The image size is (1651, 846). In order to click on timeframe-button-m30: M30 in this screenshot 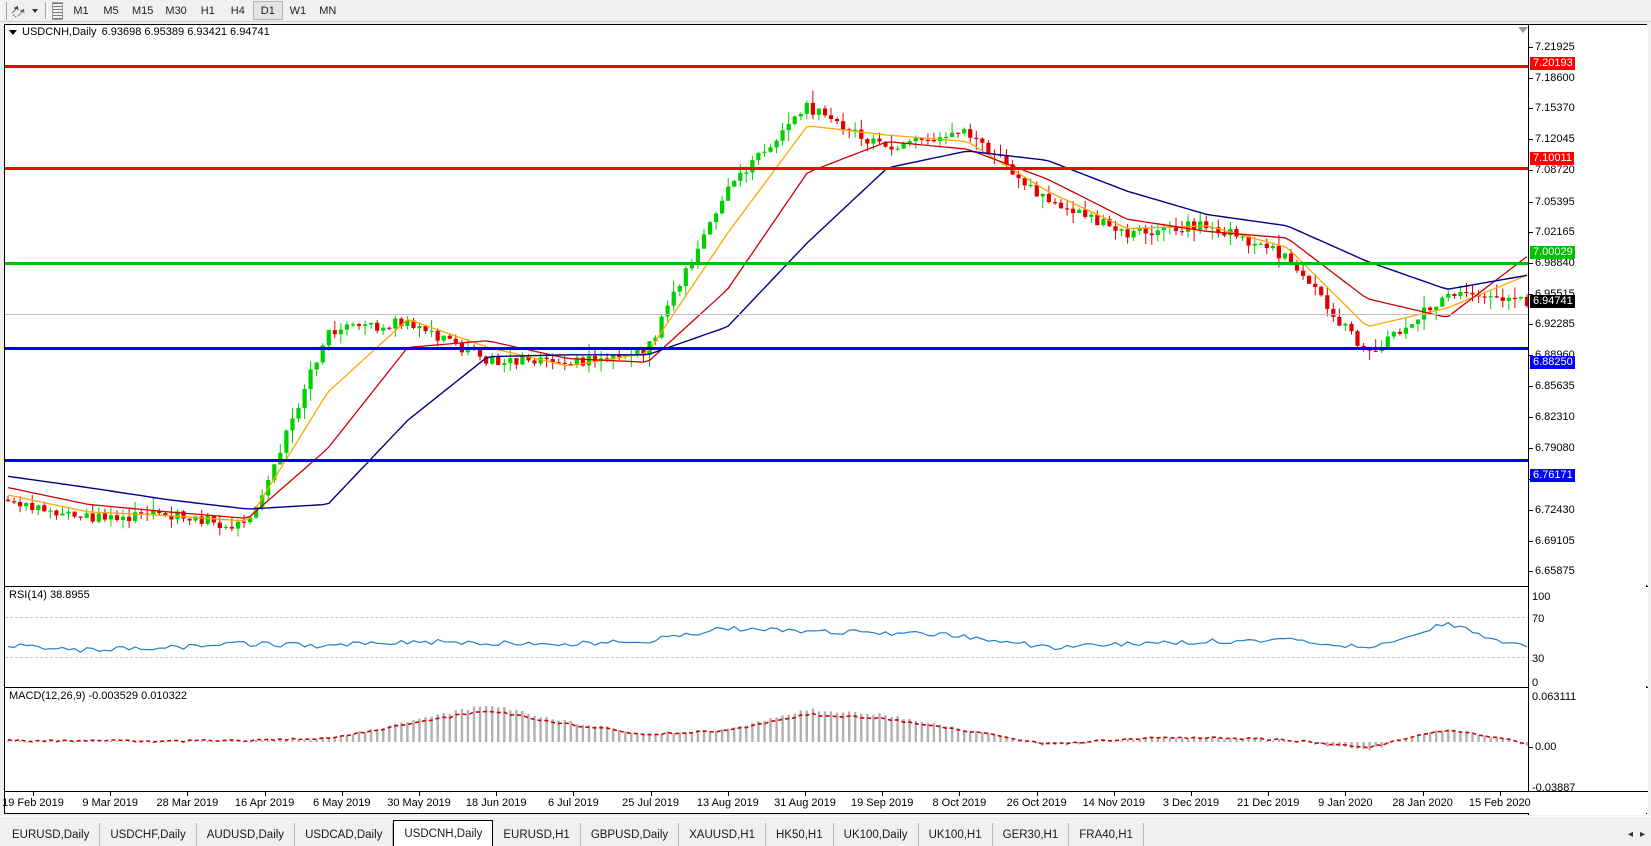, I will do `click(176, 10)`.